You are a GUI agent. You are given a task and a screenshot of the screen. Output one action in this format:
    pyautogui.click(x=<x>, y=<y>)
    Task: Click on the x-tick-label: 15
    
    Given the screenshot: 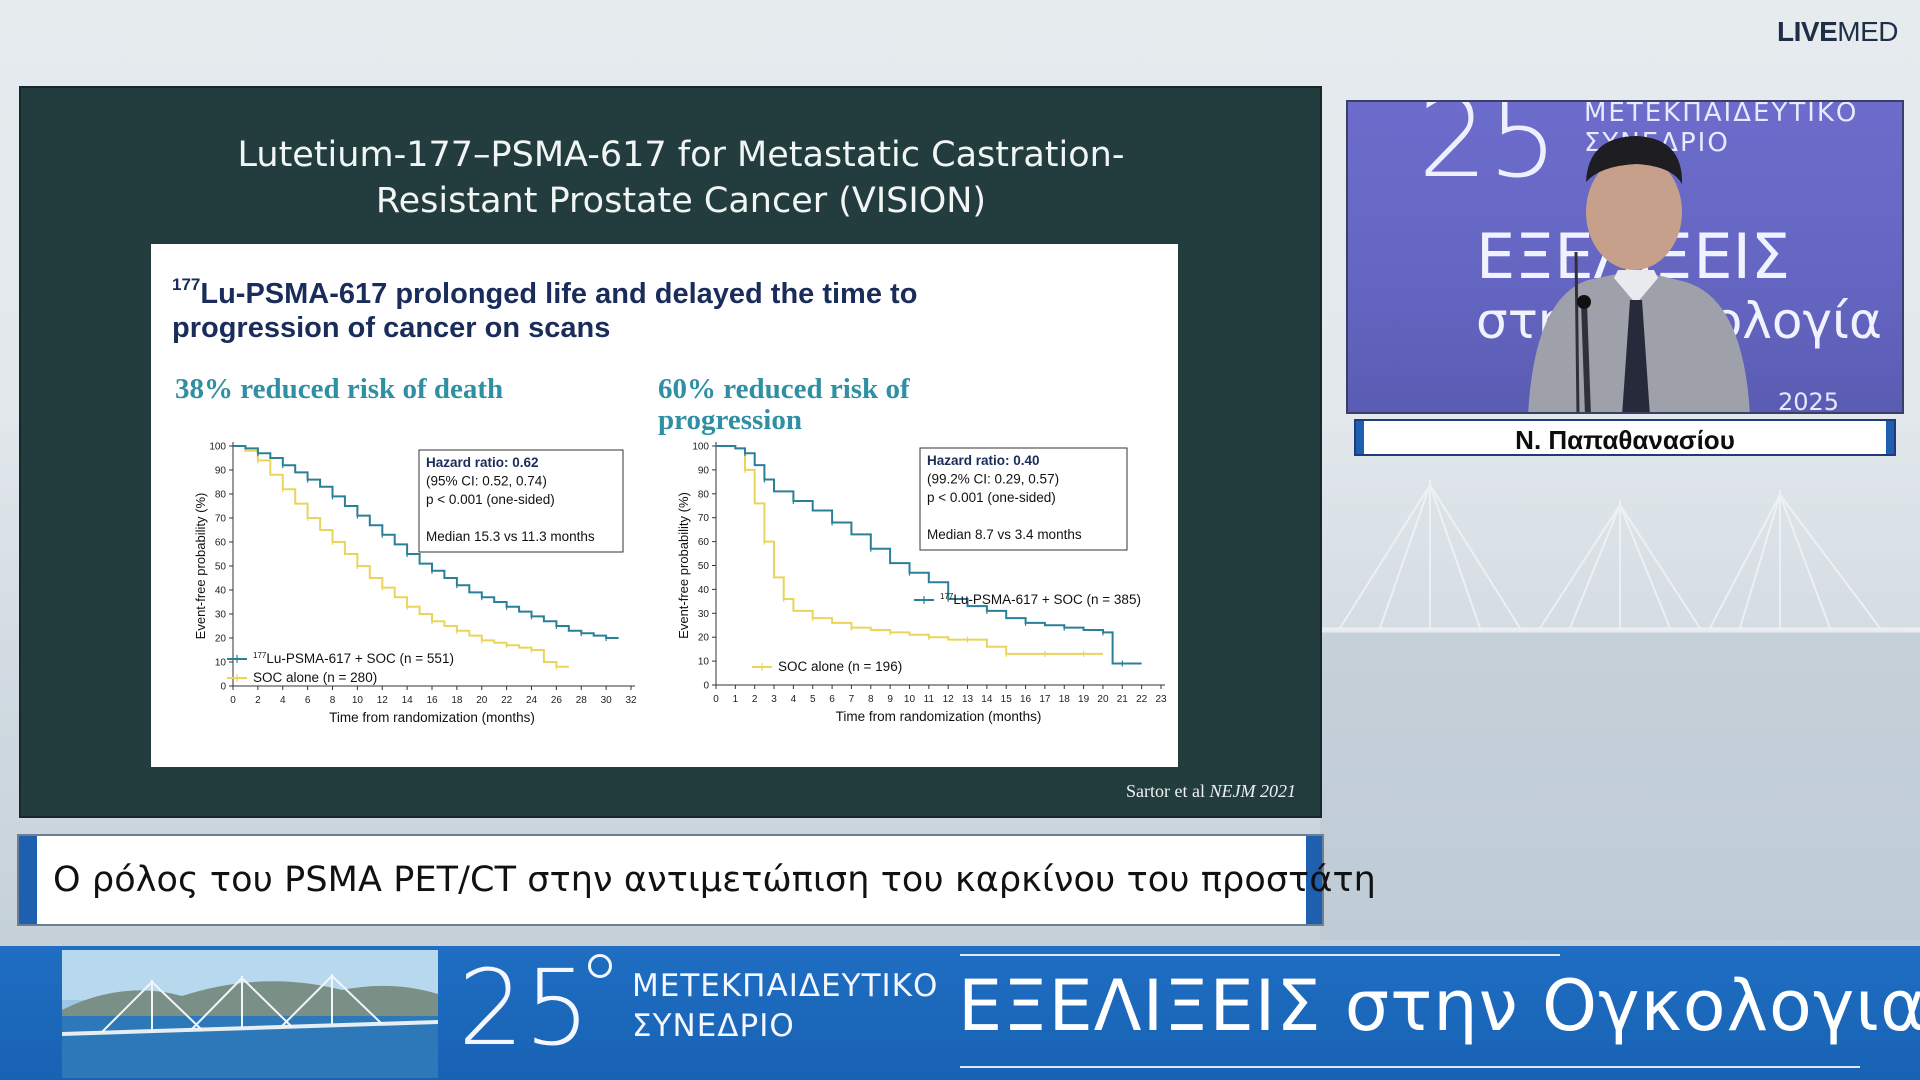 What is the action you would take?
    pyautogui.click(x=1007, y=699)
    